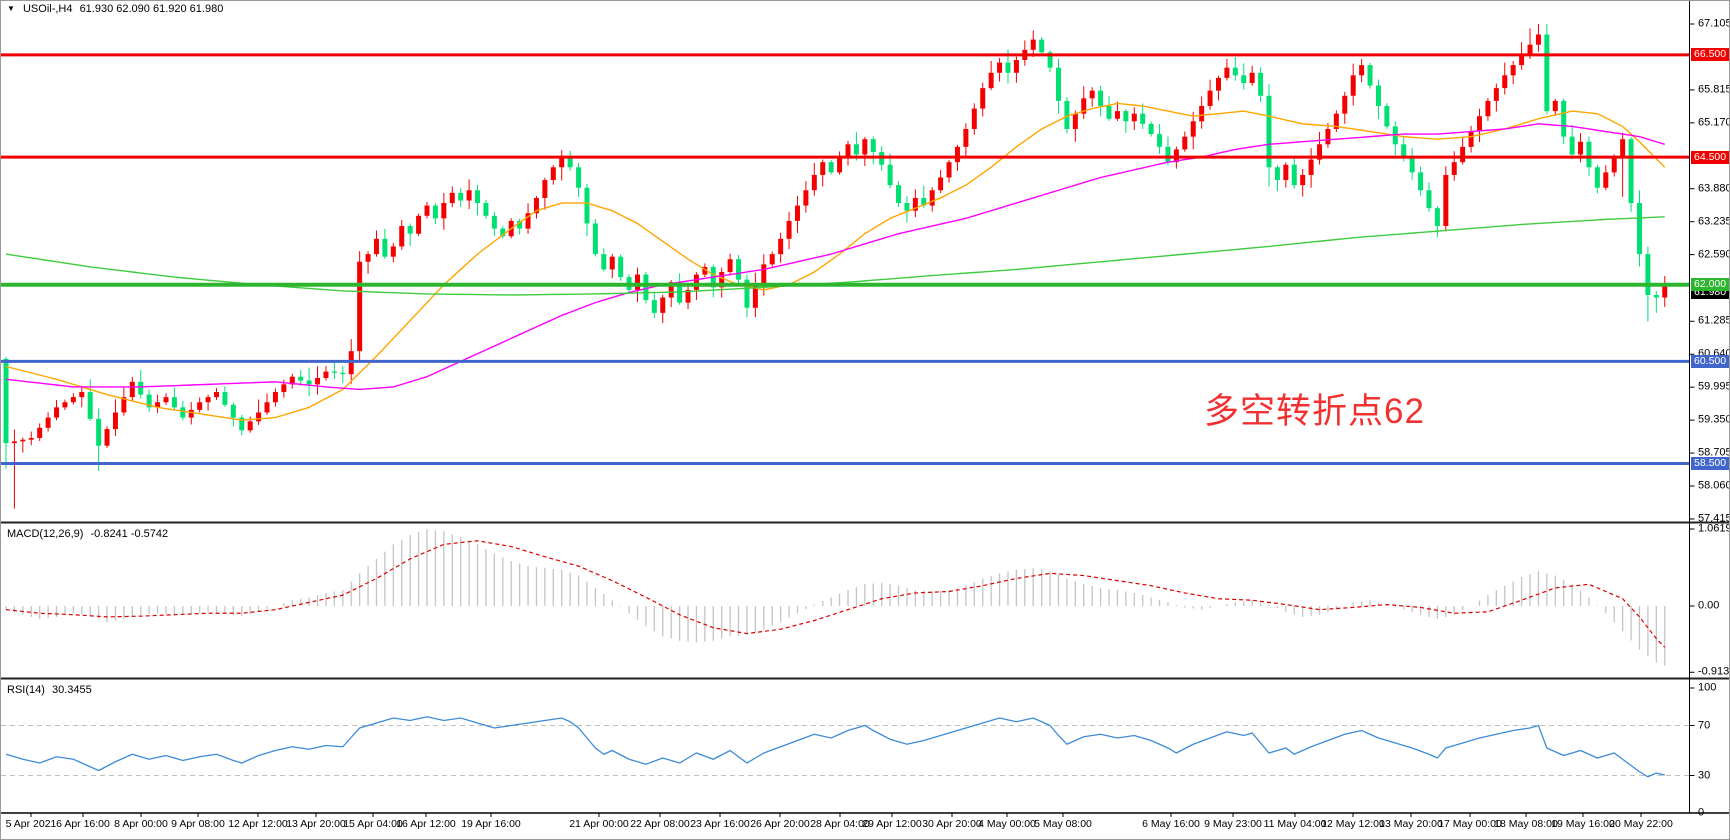 This screenshot has width=1730, height=840. What do you see at coordinates (1707, 687) in the screenshot?
I see `rsi-tick-100: 100` at bounding box center [1707, 687].